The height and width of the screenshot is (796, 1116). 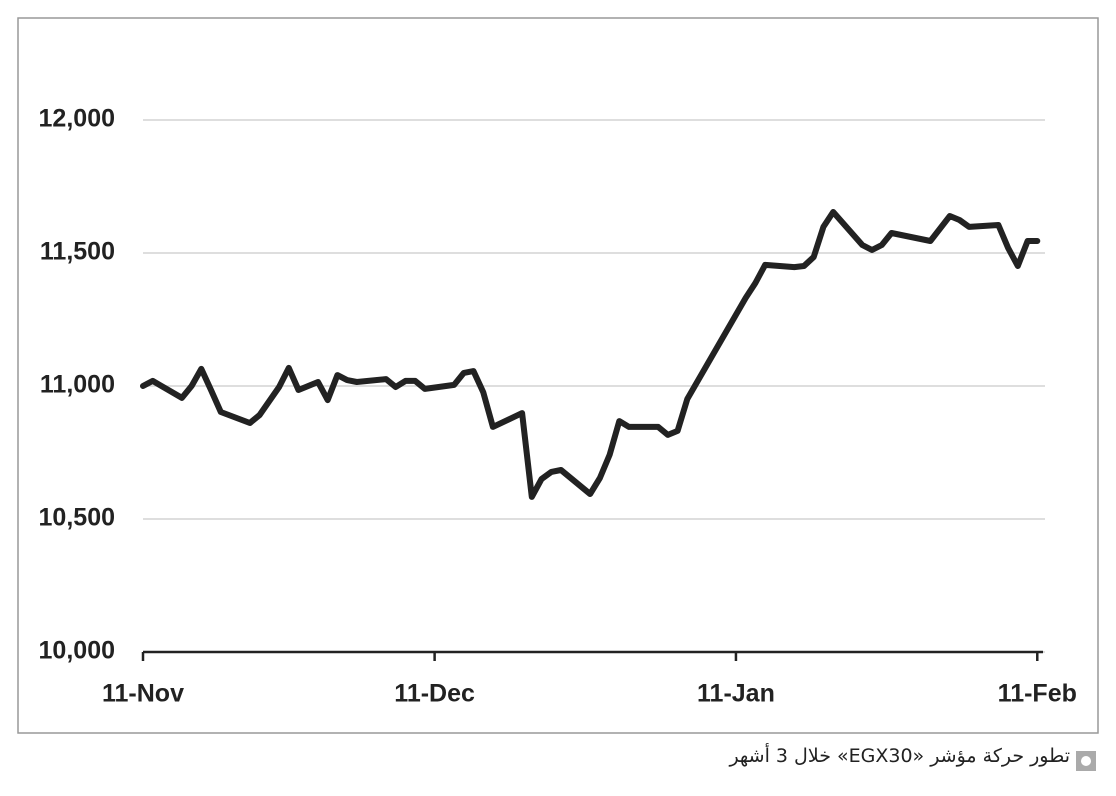 What do you see at coordinates (736, 694) in the screenshot?
I see `x-tick-label: 11-Jan` at bounding box center [736, 694].